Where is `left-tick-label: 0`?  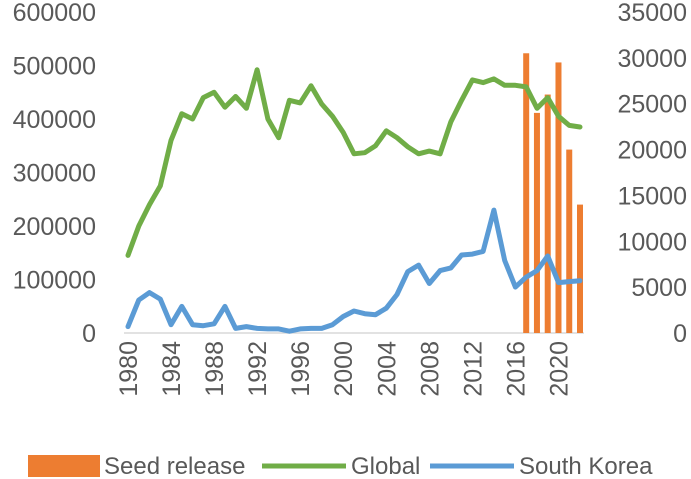 left-tick-label: 0 is located at coordinates (89, 334).